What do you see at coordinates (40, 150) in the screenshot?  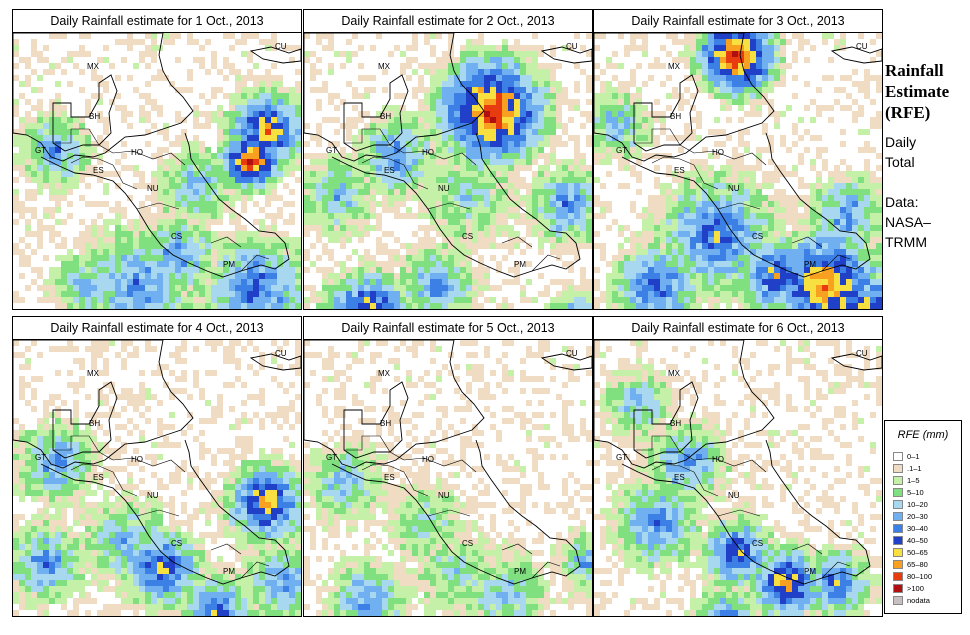 I see `country-label-gt: GT` at bounding box center [40, 150].